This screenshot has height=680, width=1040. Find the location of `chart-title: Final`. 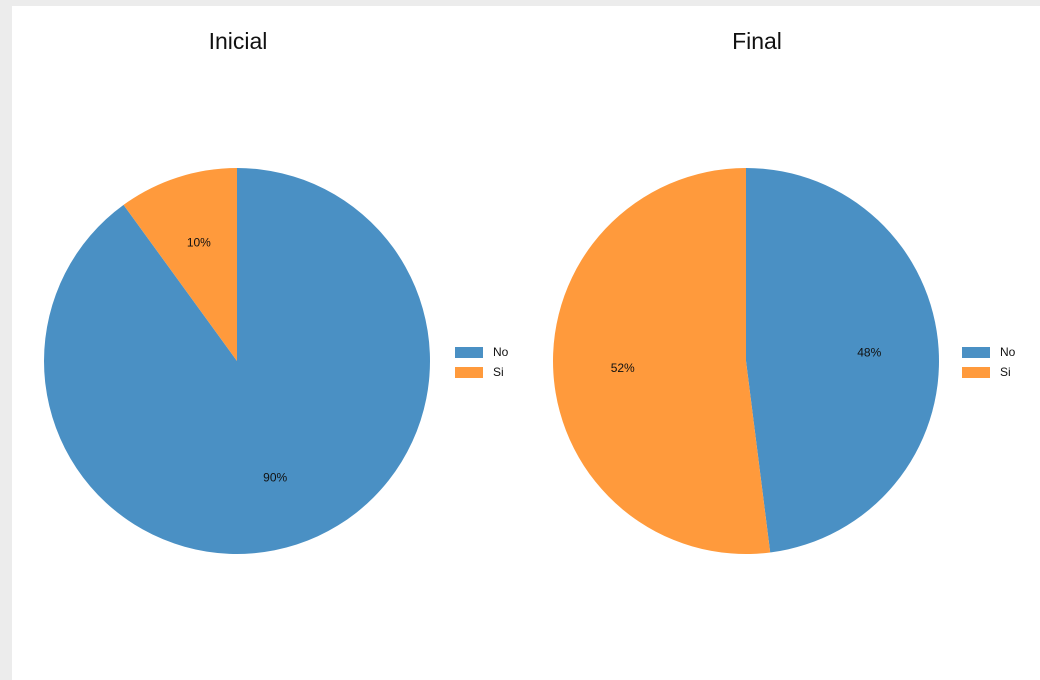

chart-title: Final is located at coordinates (757, 41).